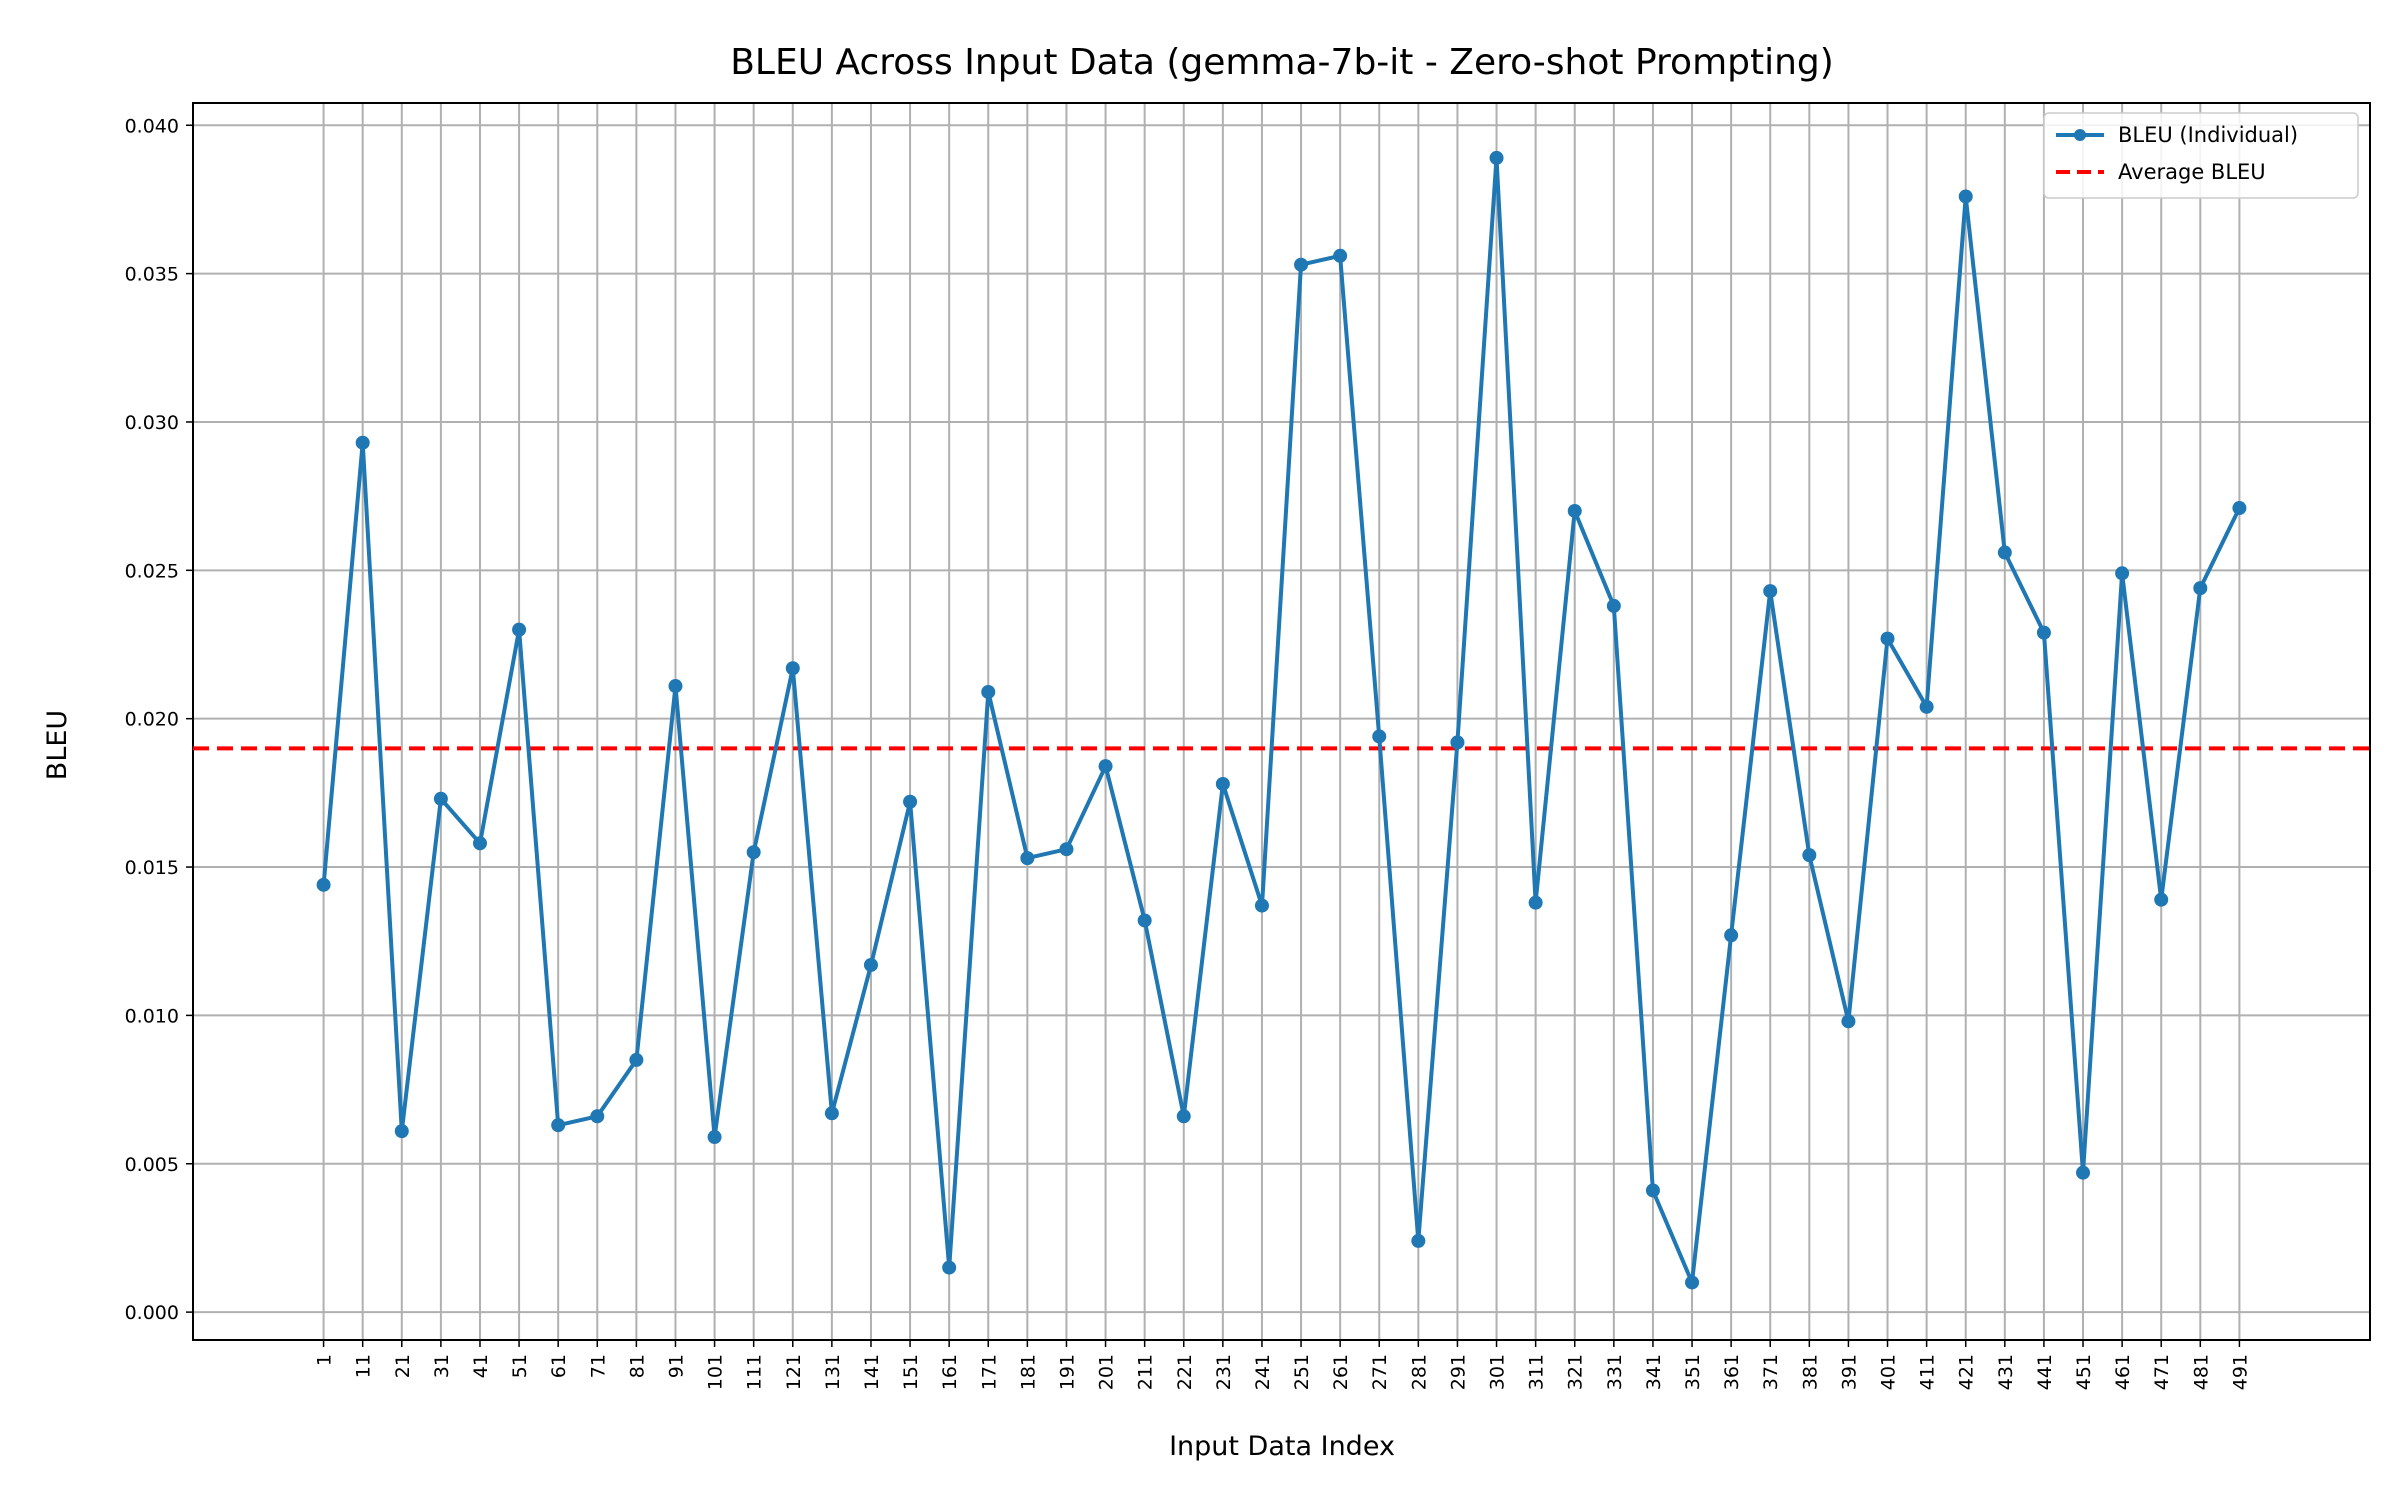 This screenshot has height=1505, width=2400. I want to click on y-tick-label: 0.030, so click(152, 423).